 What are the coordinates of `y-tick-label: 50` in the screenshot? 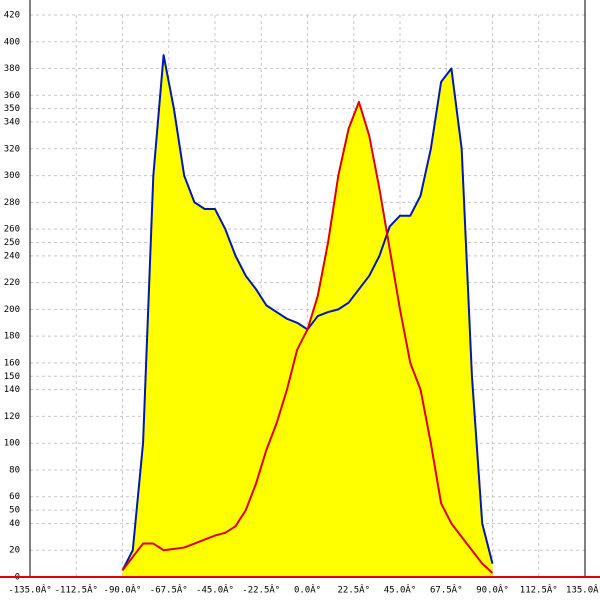 It's located at (14, 511).